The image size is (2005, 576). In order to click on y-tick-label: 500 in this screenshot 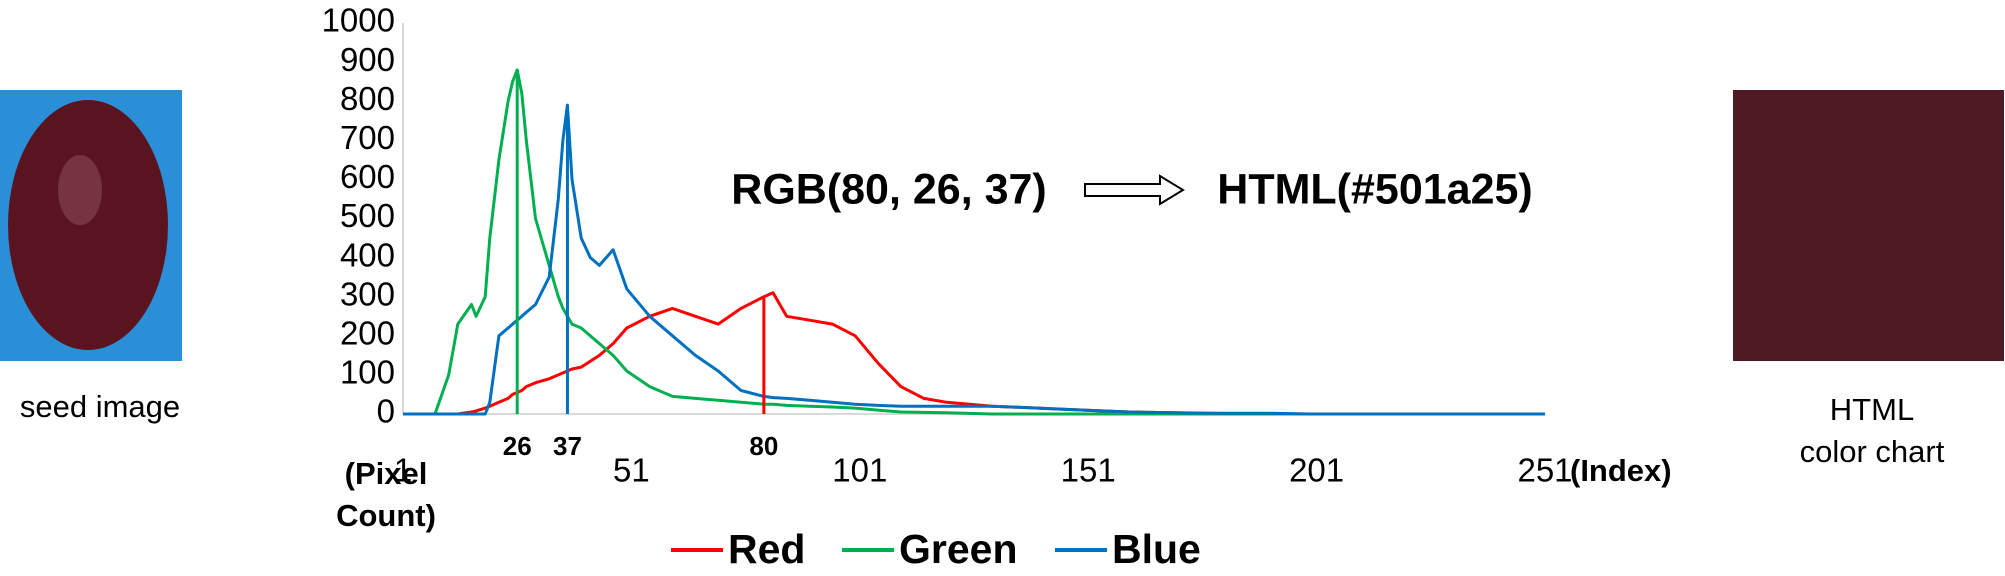, I will do `click(367, 215)`.